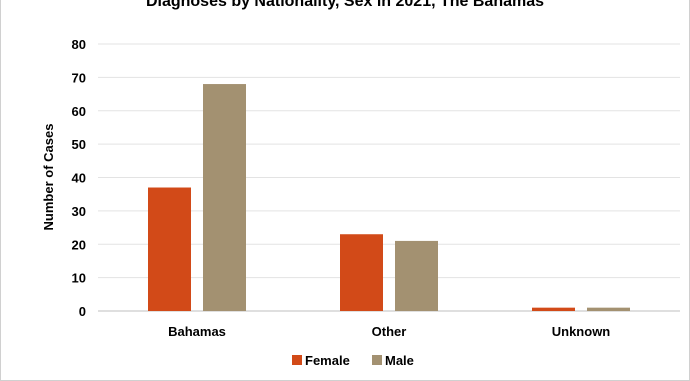 This screenshot has width=690, height=381. I want to click on y-tick-label: 10, so click(79, 278).